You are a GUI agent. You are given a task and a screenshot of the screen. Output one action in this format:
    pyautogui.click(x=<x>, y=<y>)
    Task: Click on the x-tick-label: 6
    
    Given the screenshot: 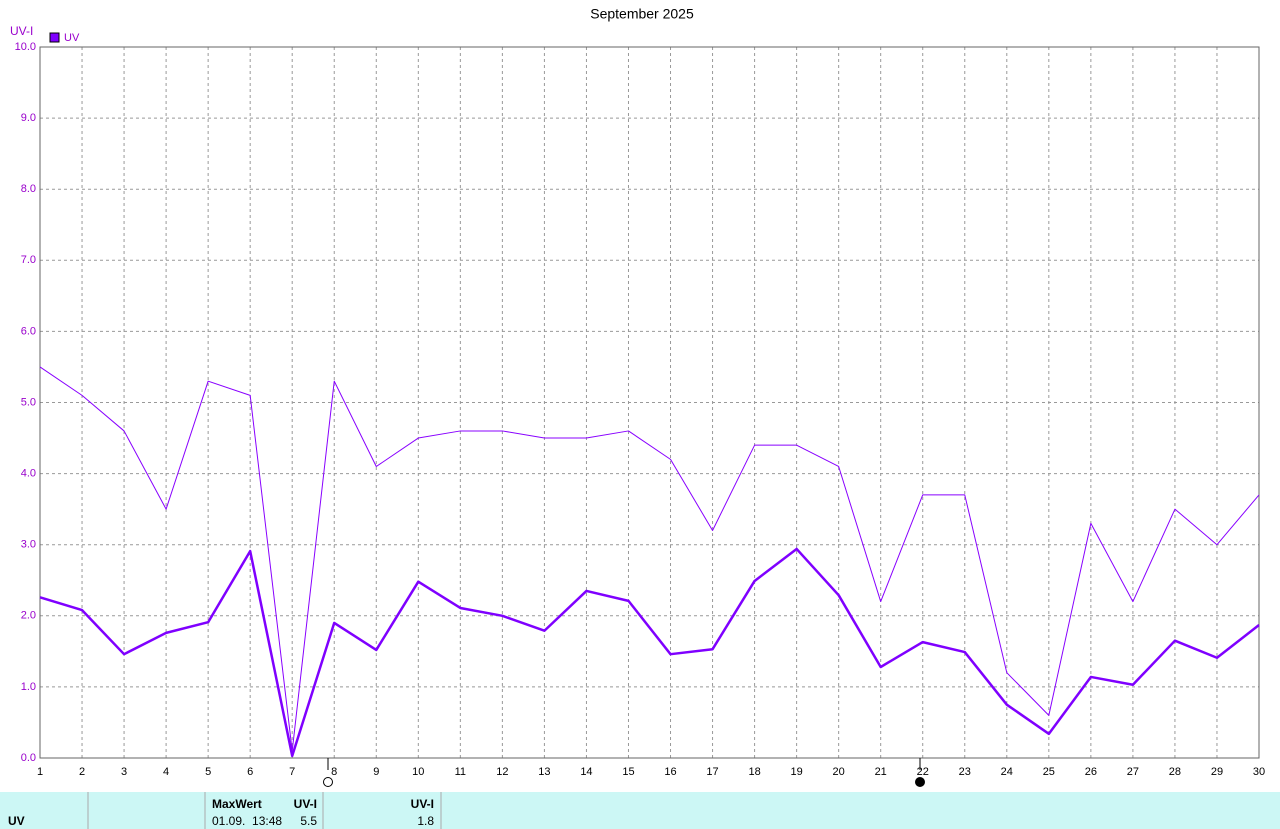 What is the action you would take?
    pyautogui.click(x=250, y=772)
    